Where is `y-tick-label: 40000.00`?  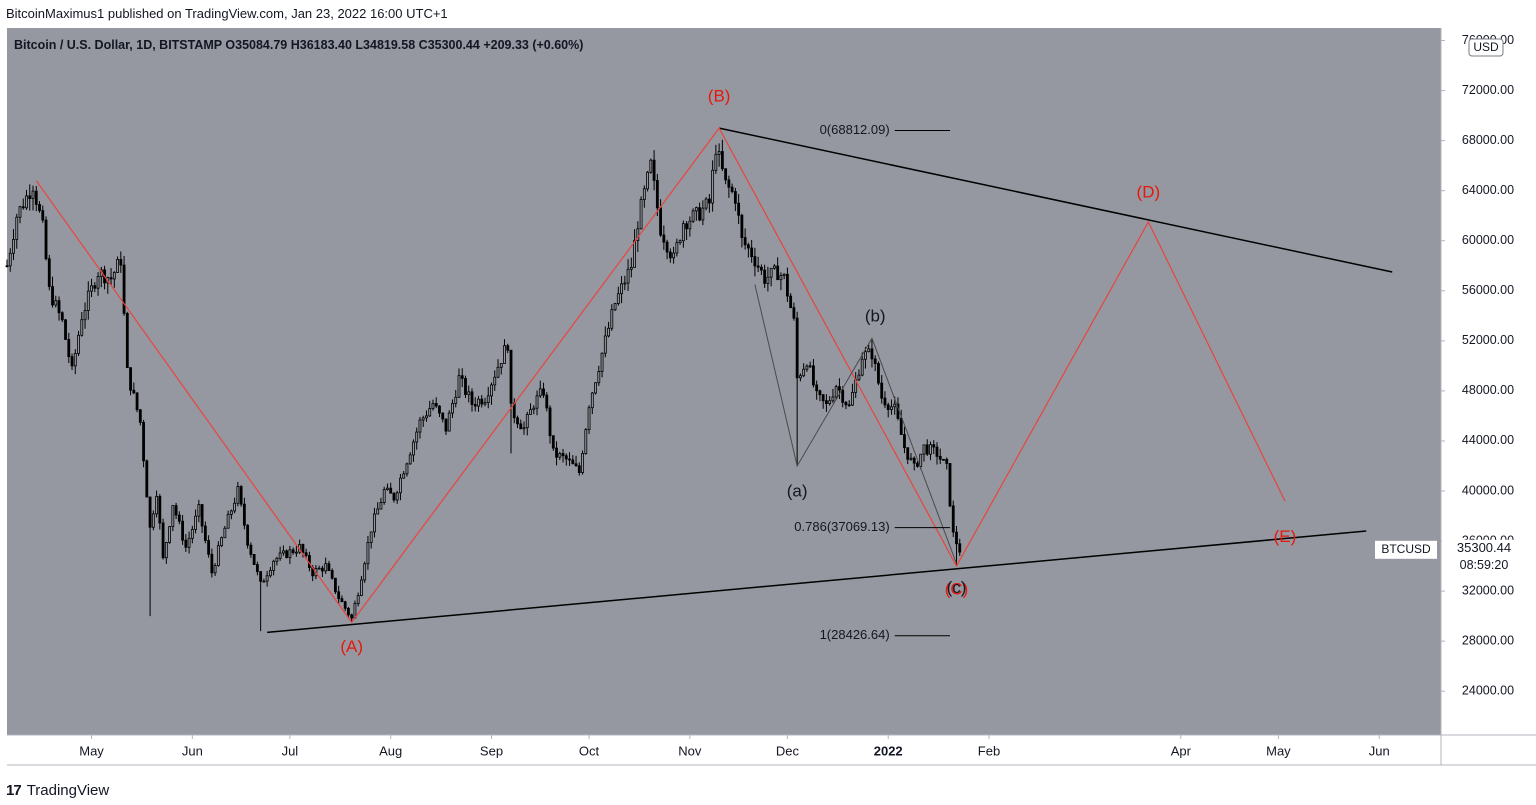 y-tick-label: 40000.00 is located at coordinates (1488, 490).